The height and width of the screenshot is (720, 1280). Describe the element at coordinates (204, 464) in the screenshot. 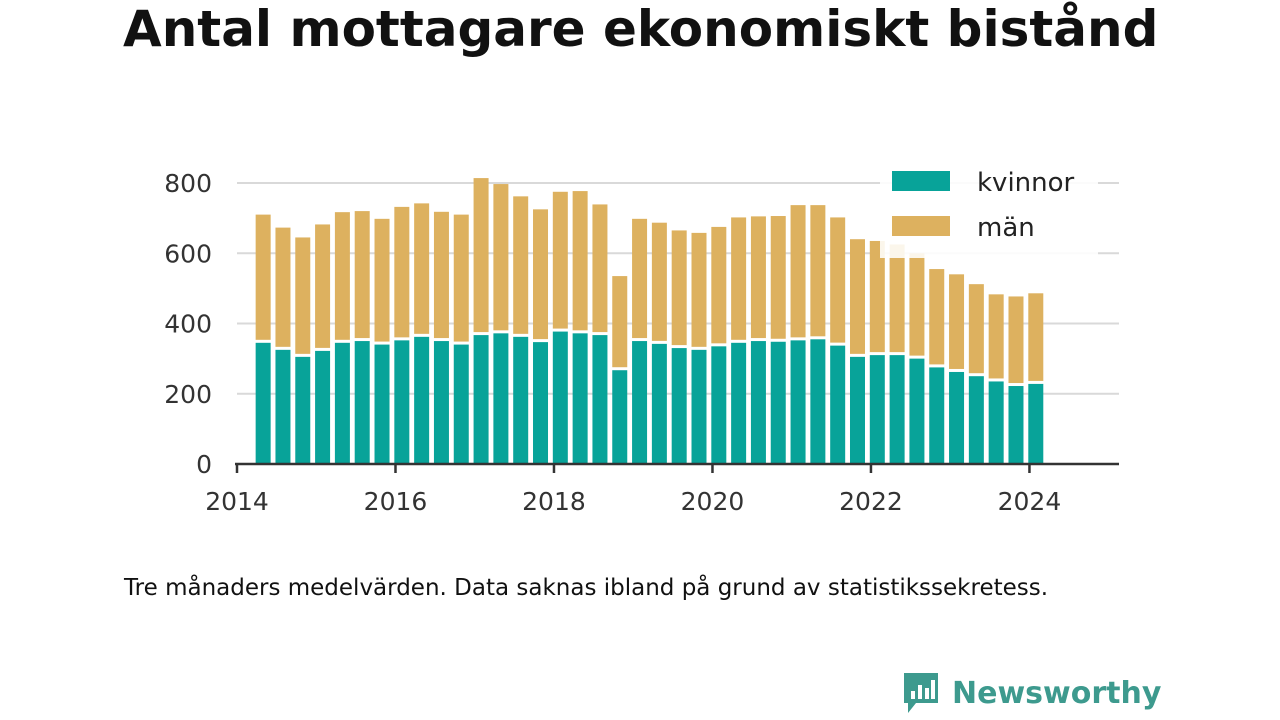

I see `y-tick-label: 0` at that location.